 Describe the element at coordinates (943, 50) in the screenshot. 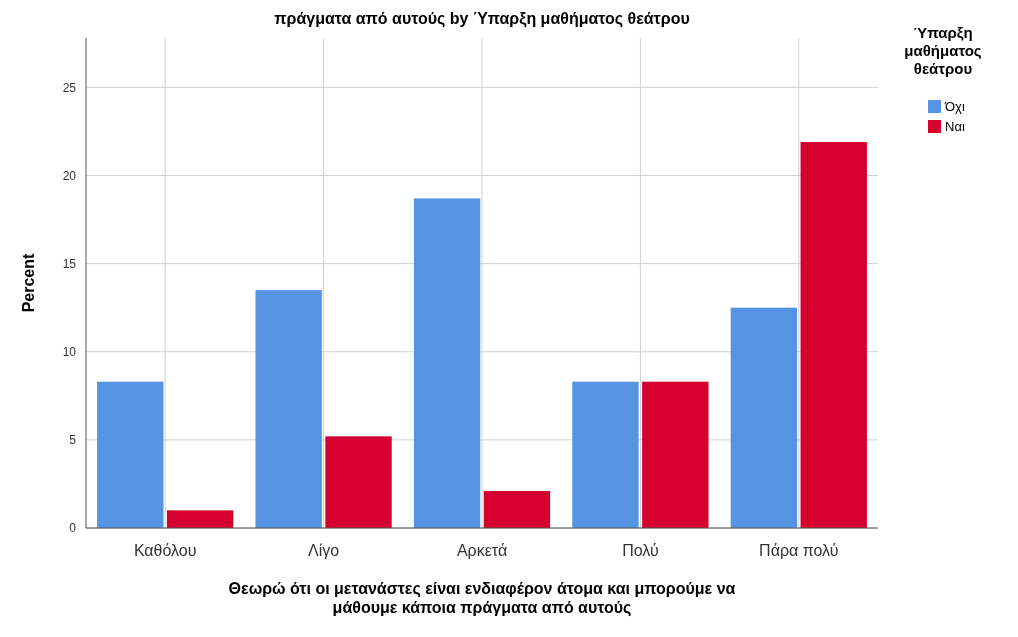

I see `legend-title: Ύπαρξη μαθήματος θεάτρου` at that location.